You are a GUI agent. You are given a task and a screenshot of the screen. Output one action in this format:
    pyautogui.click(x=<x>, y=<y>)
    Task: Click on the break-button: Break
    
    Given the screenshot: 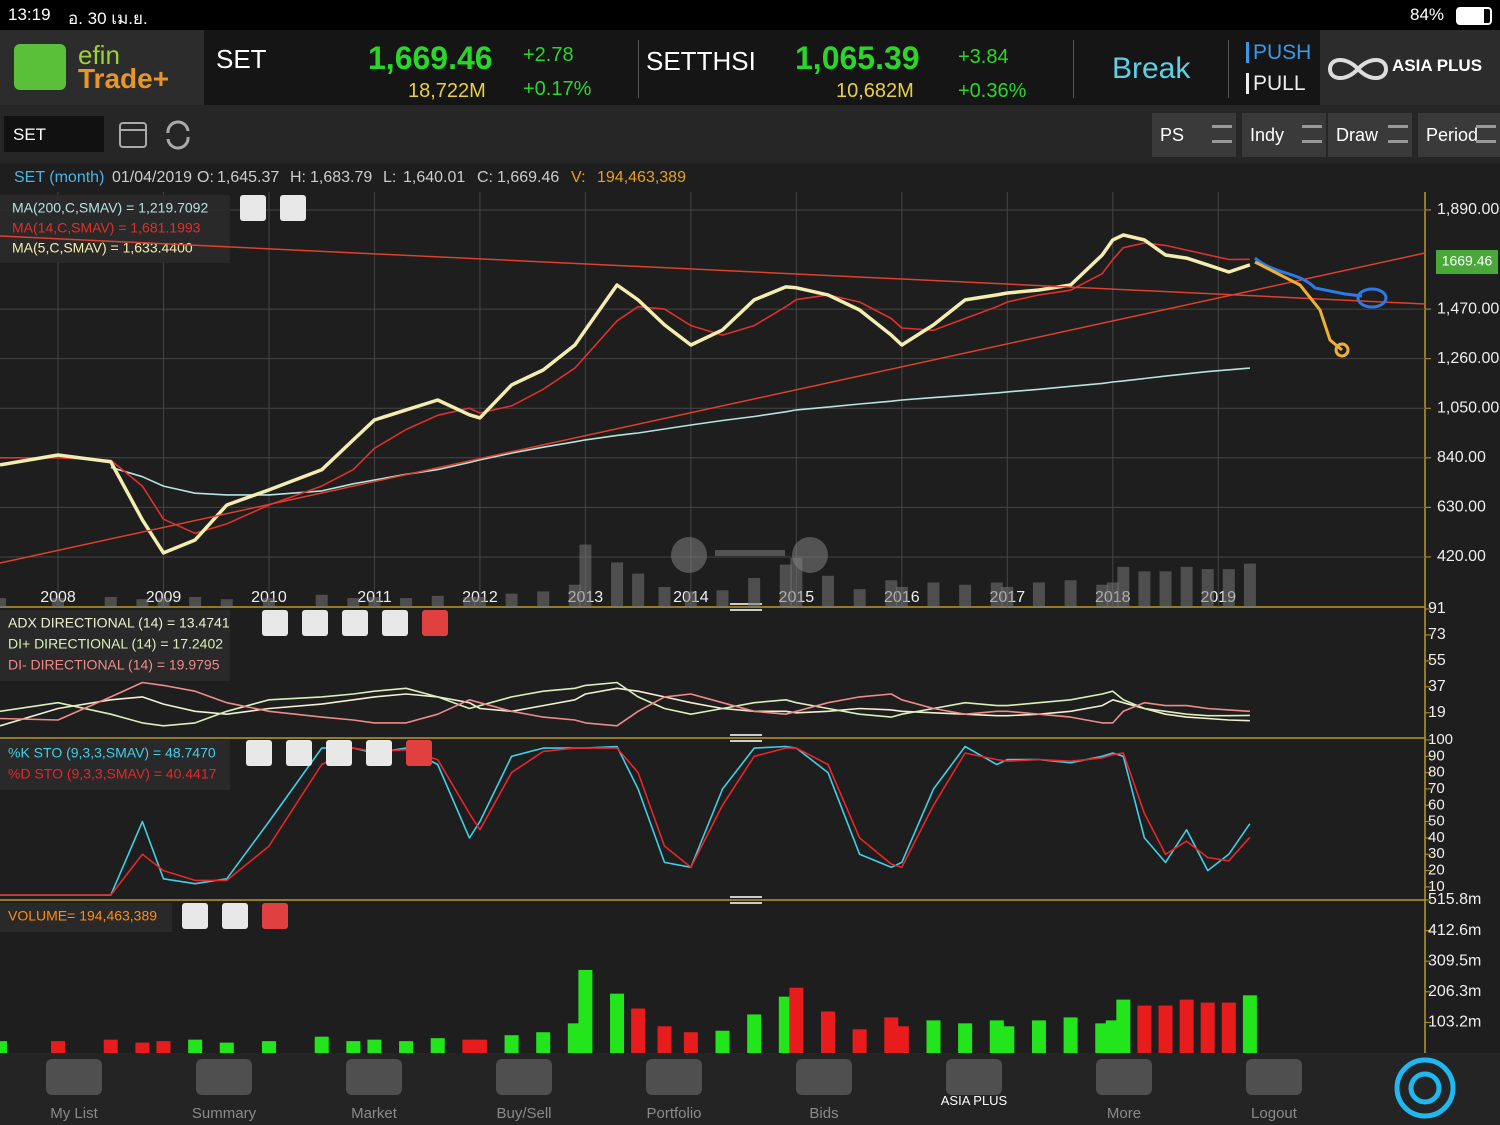 What is the action you would take?
    pyautogui.click(x=1151, y=68)
    